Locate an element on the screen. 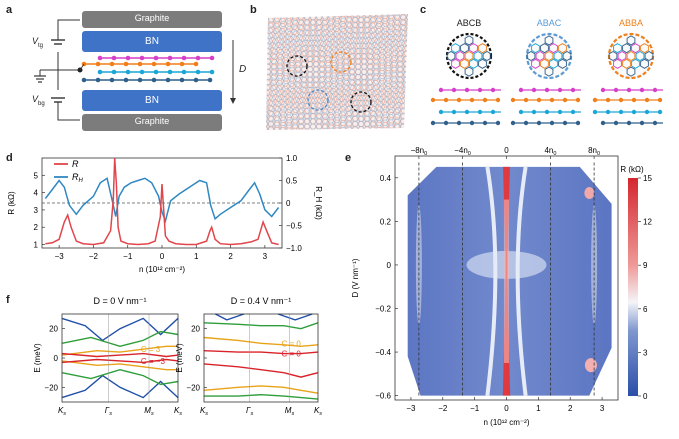  x-tick-label: 3 is located at coordinates (602, 408).